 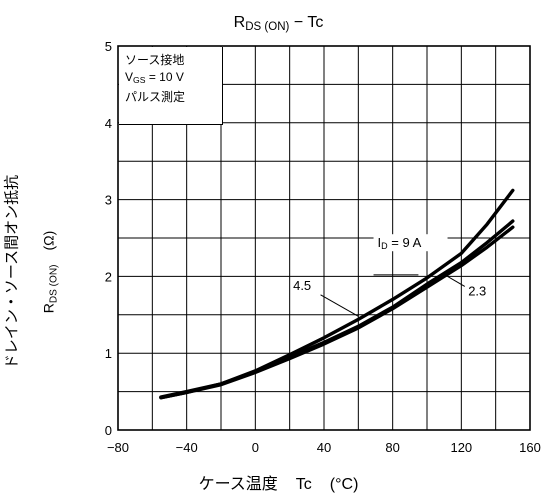 I want to click on id-label-rest: = 9 A, so click(x=405, y=242).